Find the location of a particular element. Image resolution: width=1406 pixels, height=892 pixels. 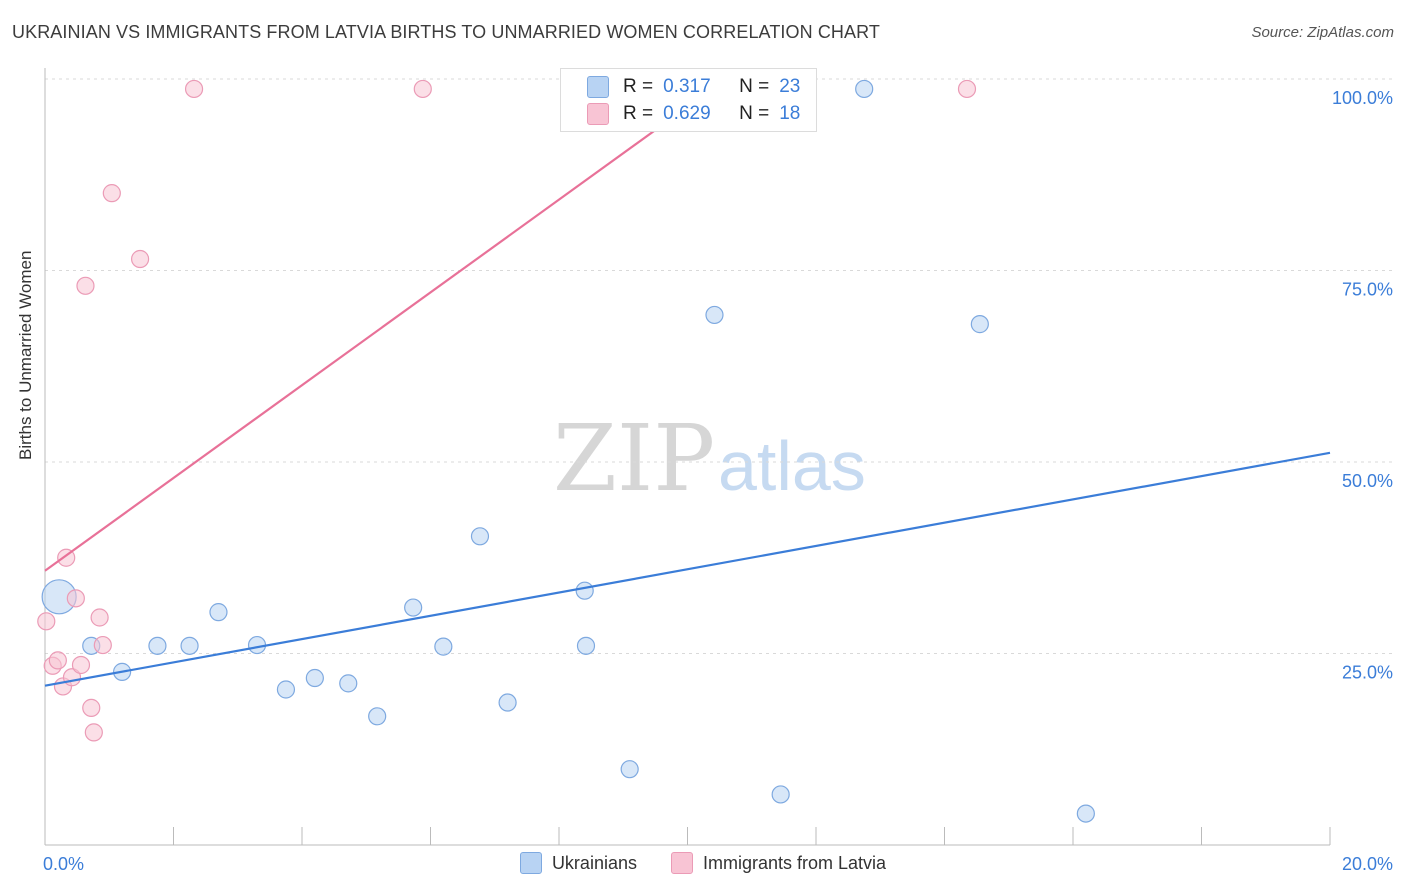

r-value: 0.317 is located at coordinates (687, 86).